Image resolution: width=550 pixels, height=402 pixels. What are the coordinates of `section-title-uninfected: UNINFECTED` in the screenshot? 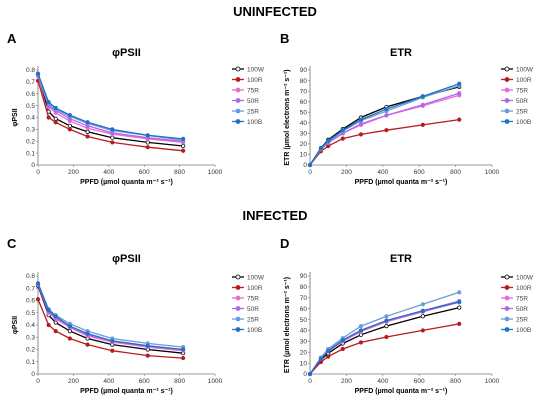 It's located at (275, 11).